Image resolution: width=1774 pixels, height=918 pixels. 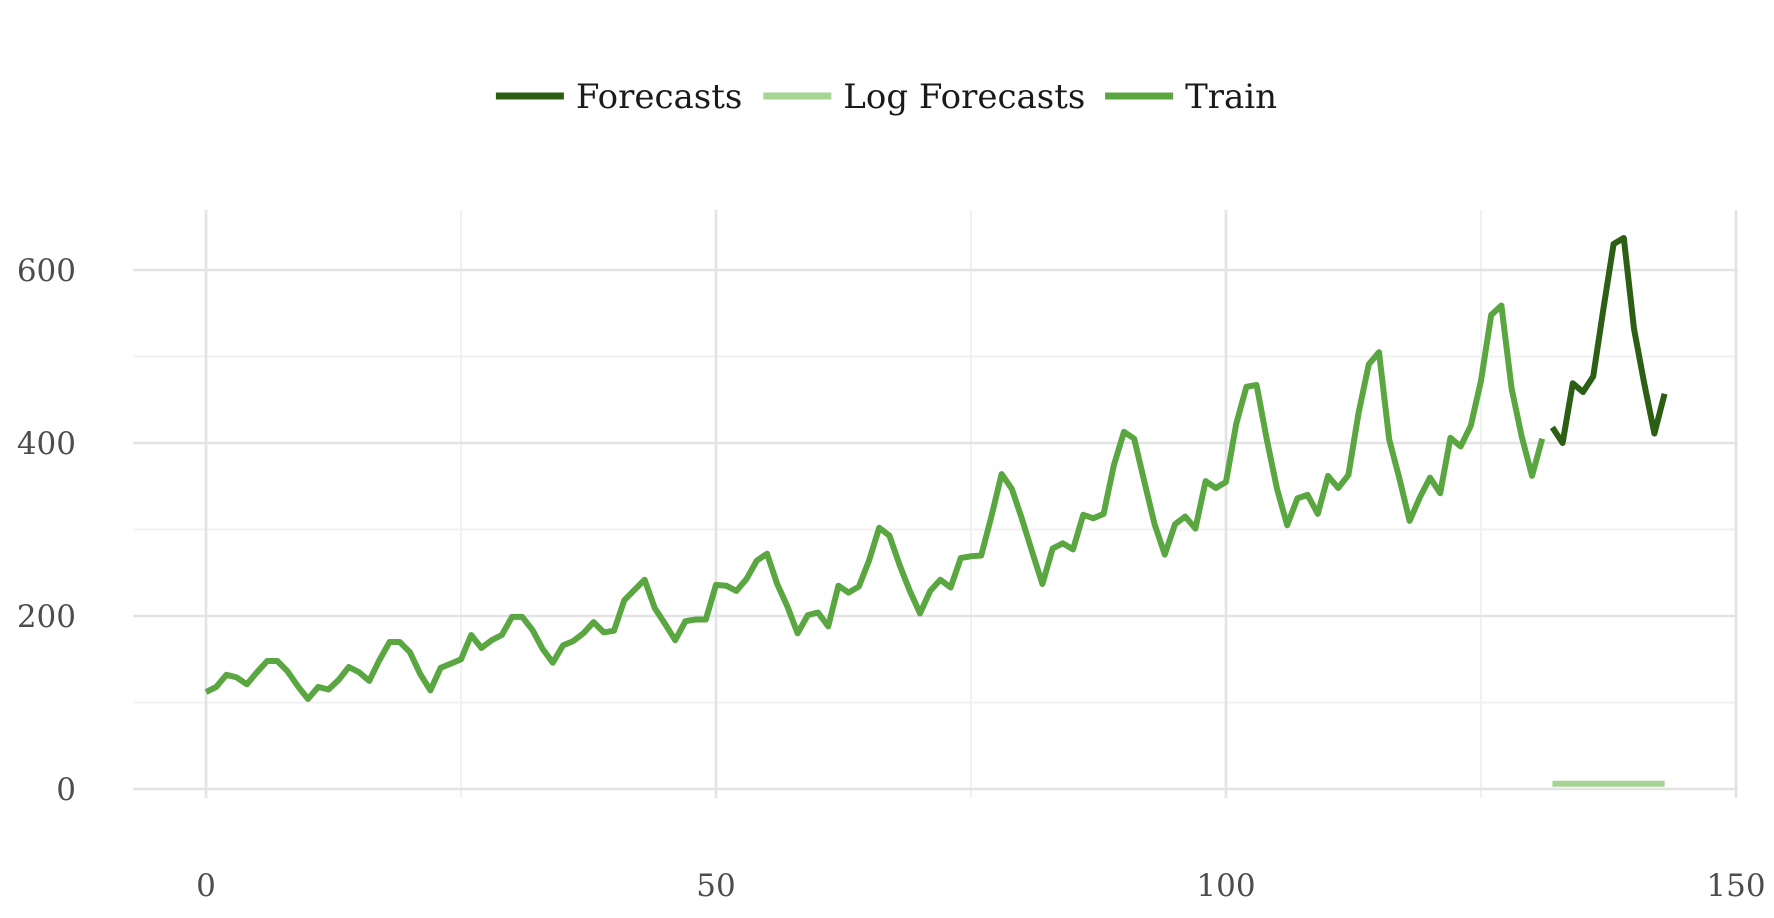 What do you see at coordinates (1608, 340) in the screenshot?
I see `series-line-forecasts` at bounding box center [1608, 340].